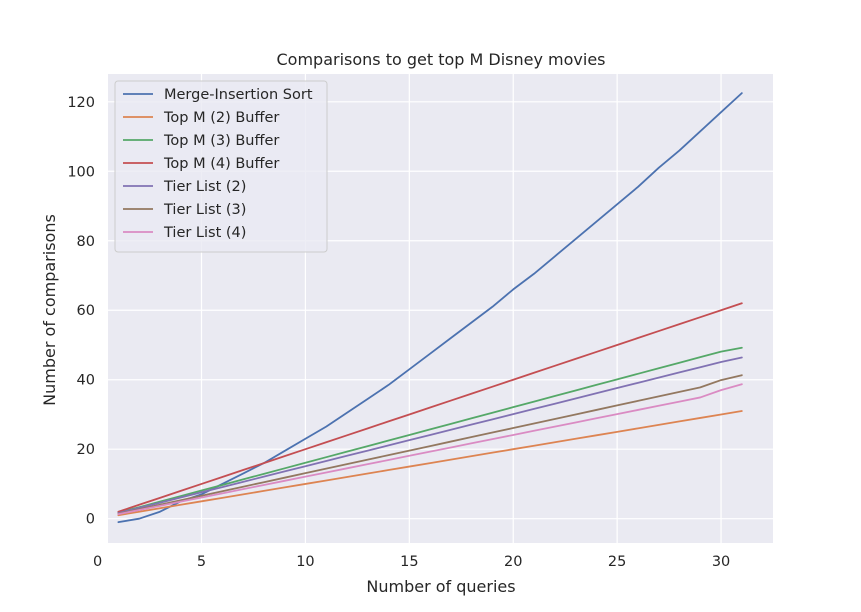  Describe the element at coordinates (221, 118) in the screenshot. I see `legend-label-1: Top M (2) Buffer` at that location.